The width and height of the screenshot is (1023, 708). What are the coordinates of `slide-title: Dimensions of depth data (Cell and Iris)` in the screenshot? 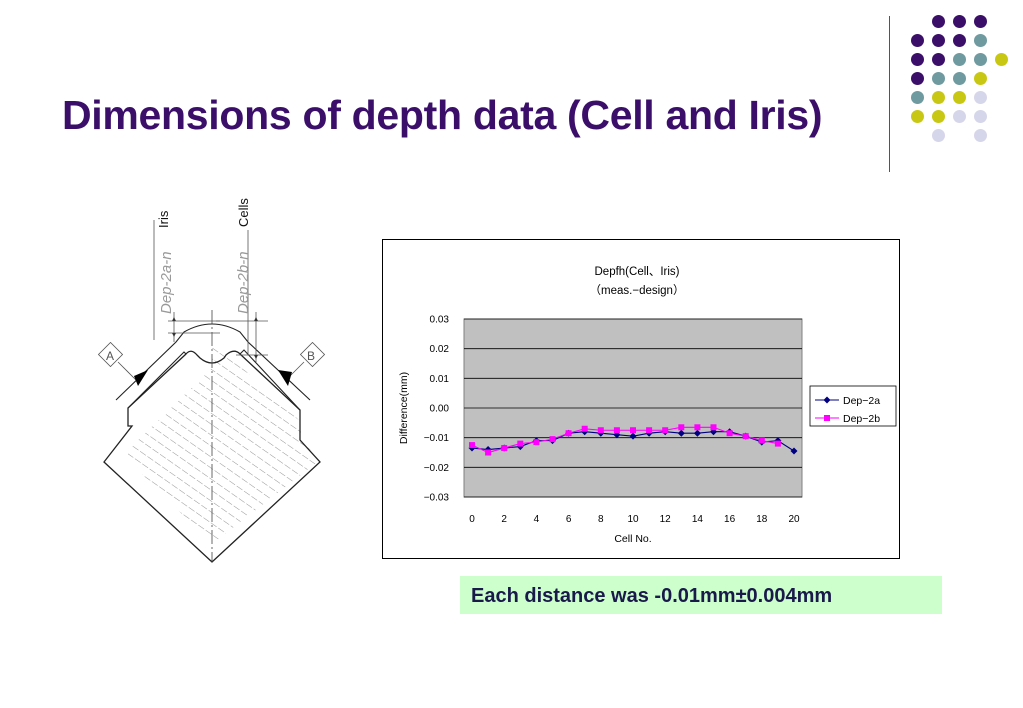 It's located at (442, 115).